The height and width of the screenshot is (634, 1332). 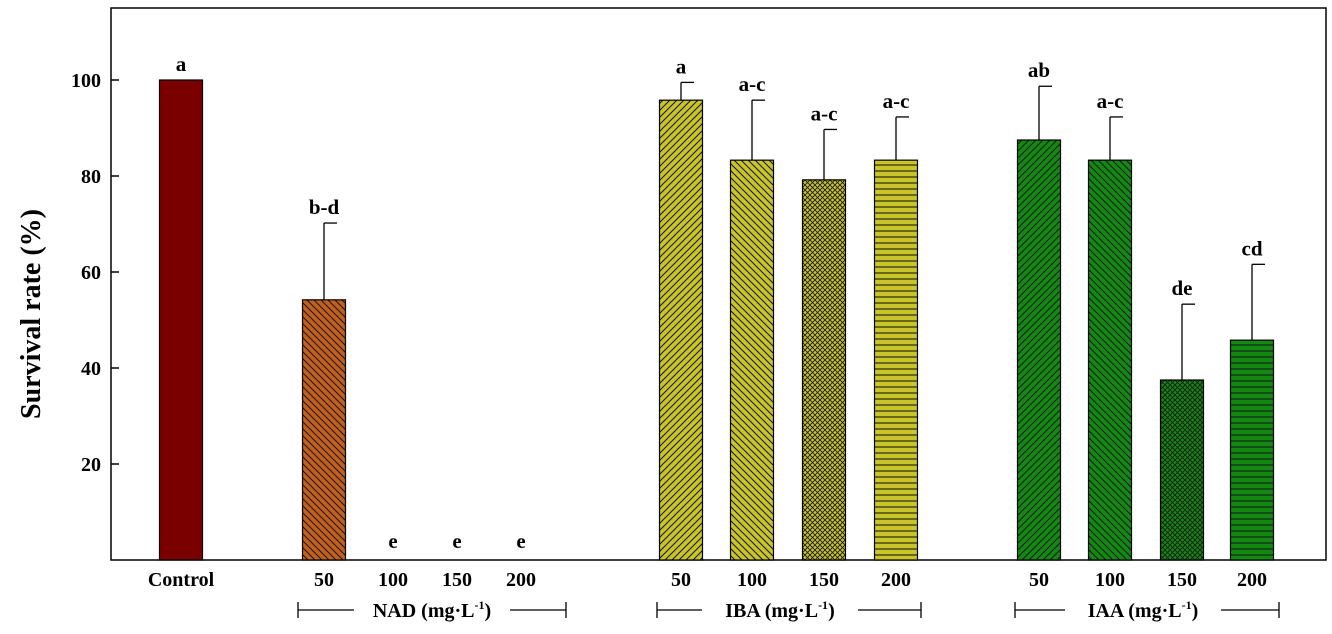 What do you see at coordinates (91, 273) in the screenshot?
I see `y-tick-label: 60` at bounding box center [91, 273].